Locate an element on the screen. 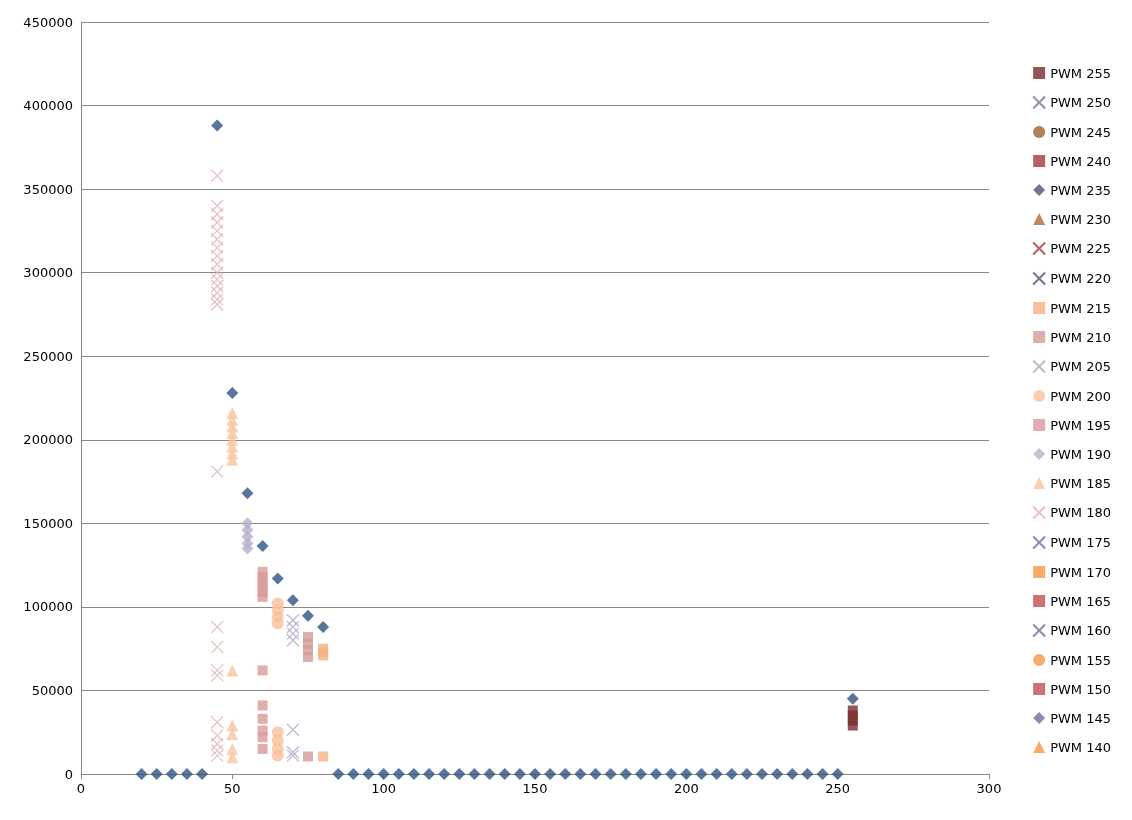  legend-label: PWM 175 is located at coordinates (1080, 542).